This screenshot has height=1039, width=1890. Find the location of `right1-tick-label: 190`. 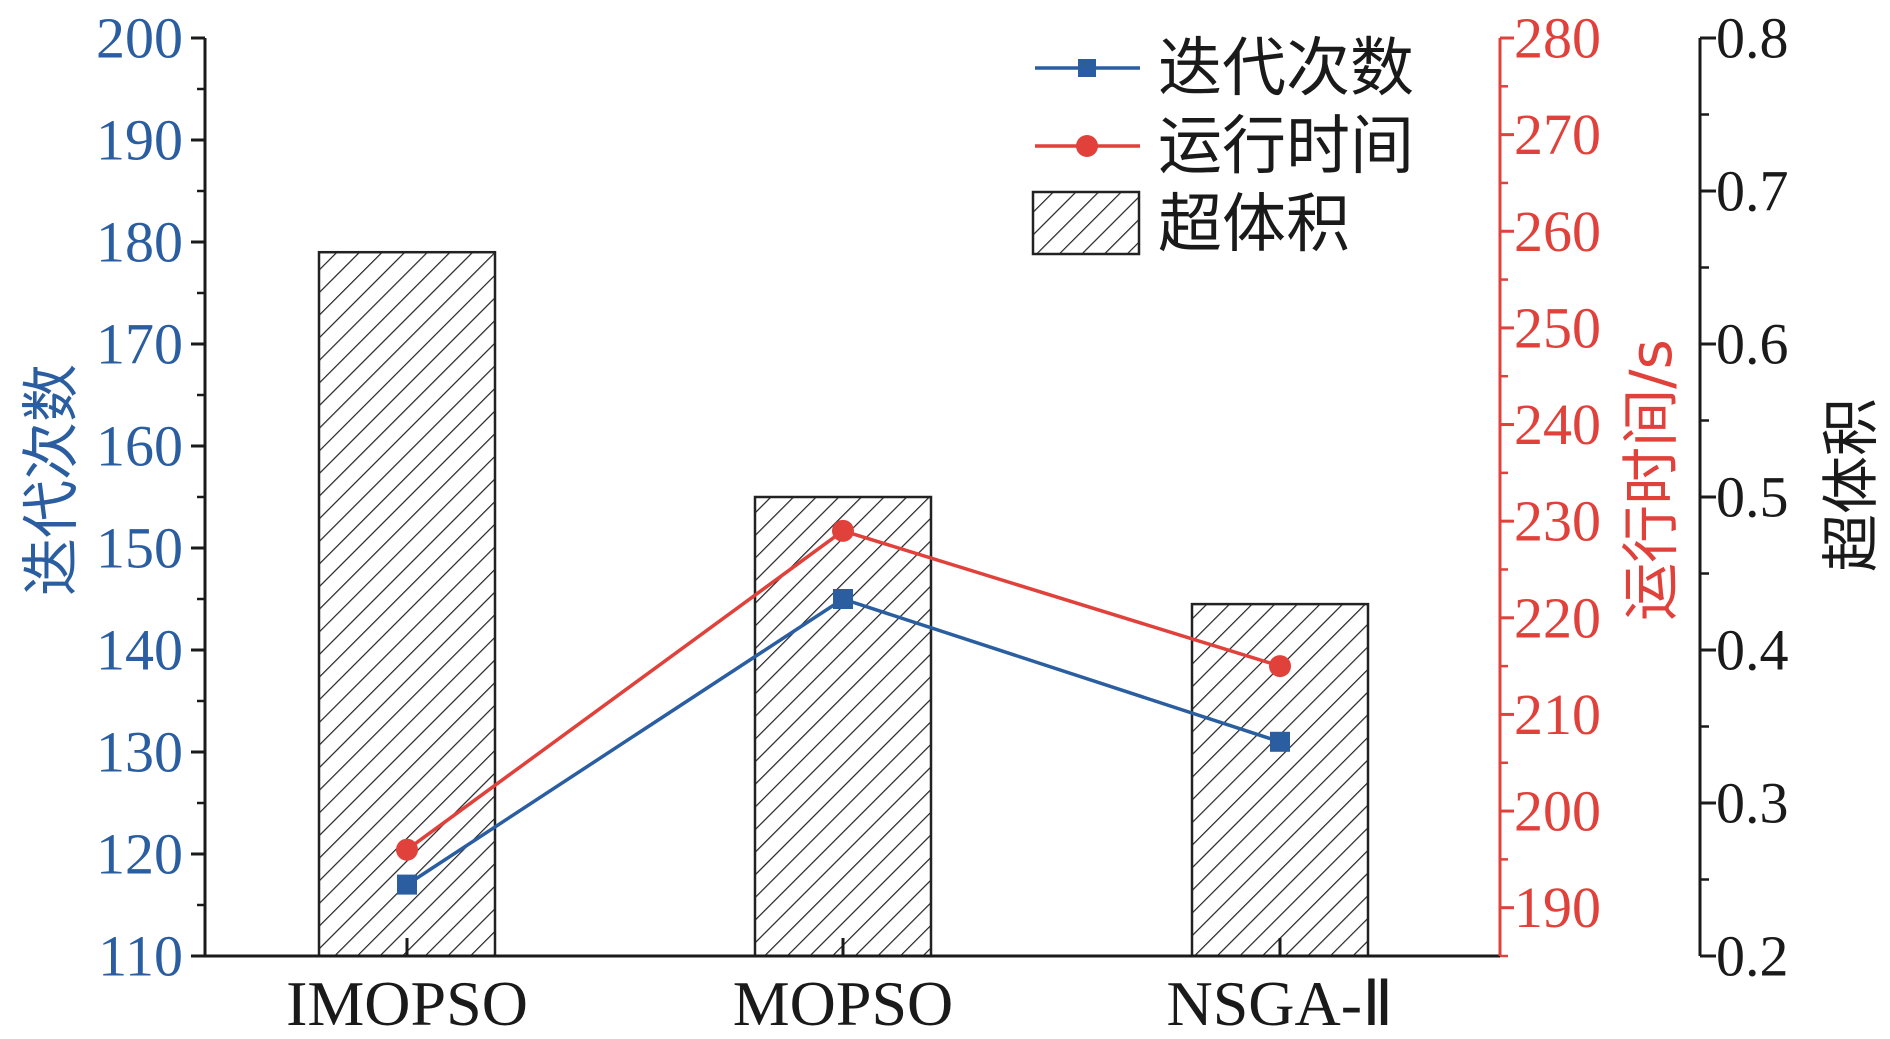

right1-tick-label: 190 is located at coordinates (1557, 907).